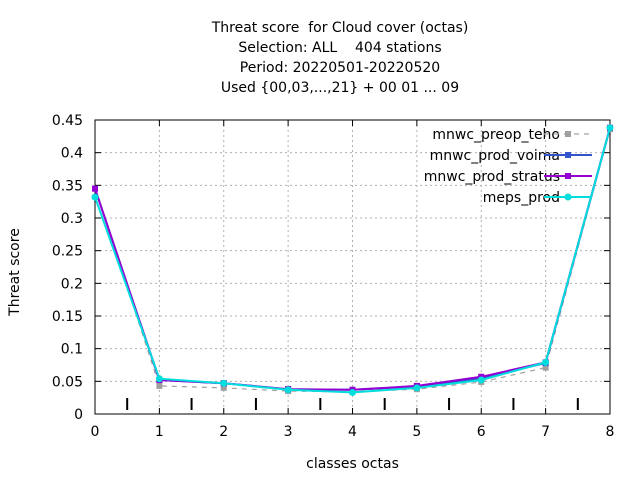 Image resolution: width=640 pixels, height=480 pixels. Describe the element at coordinates (568, 134) in the screenshot. I see `legend-marker-mnwc_preop_teho` at that location.